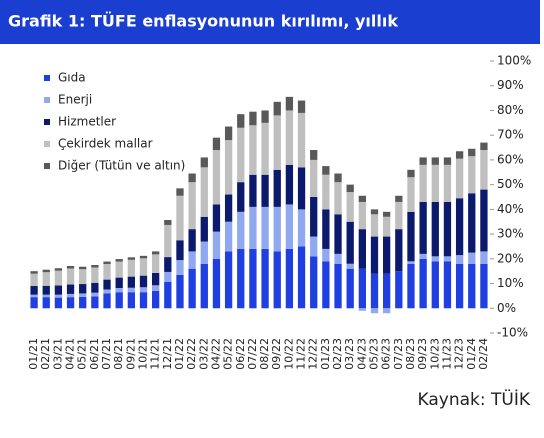 This screenshot has width=544, height=438. I want to click on x-tick-label: 05/21, so click(82, 354).